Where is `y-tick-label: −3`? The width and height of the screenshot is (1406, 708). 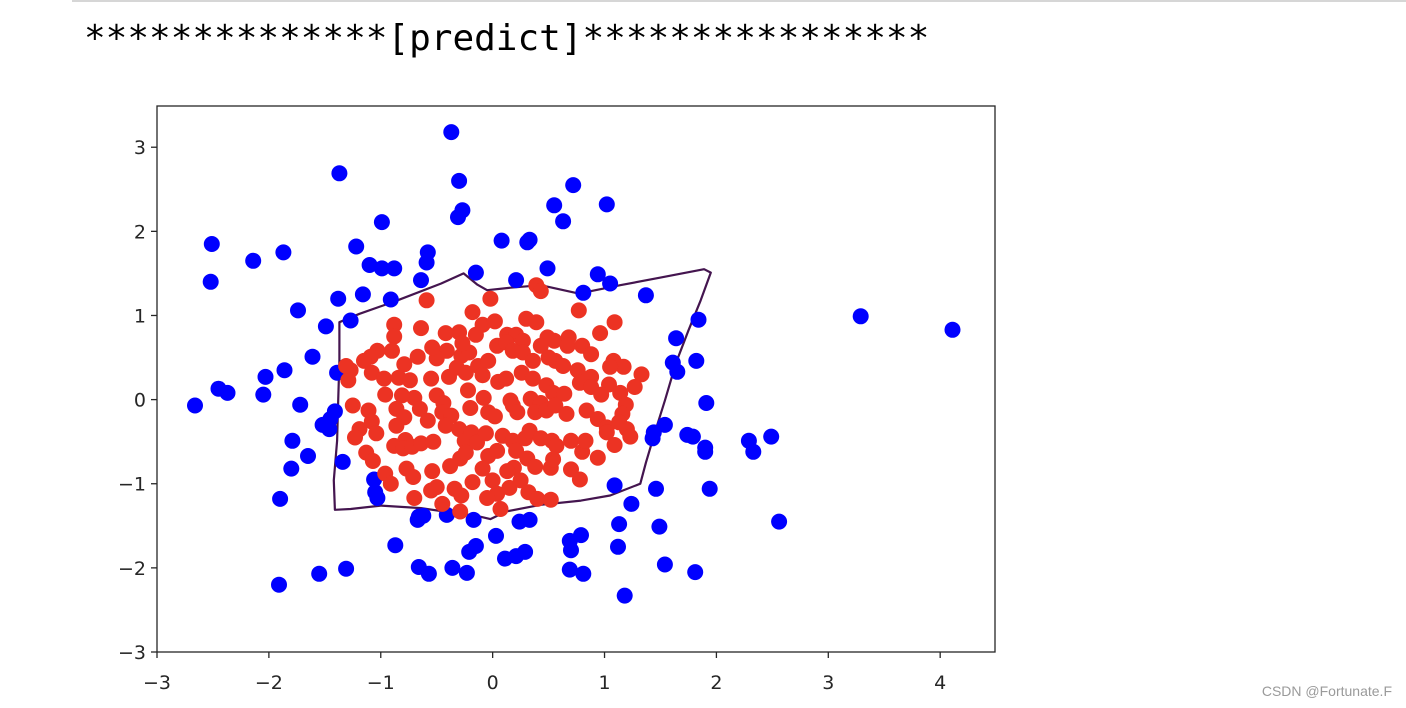
y-tick-label: −3 is located at coordinates (132, 653).